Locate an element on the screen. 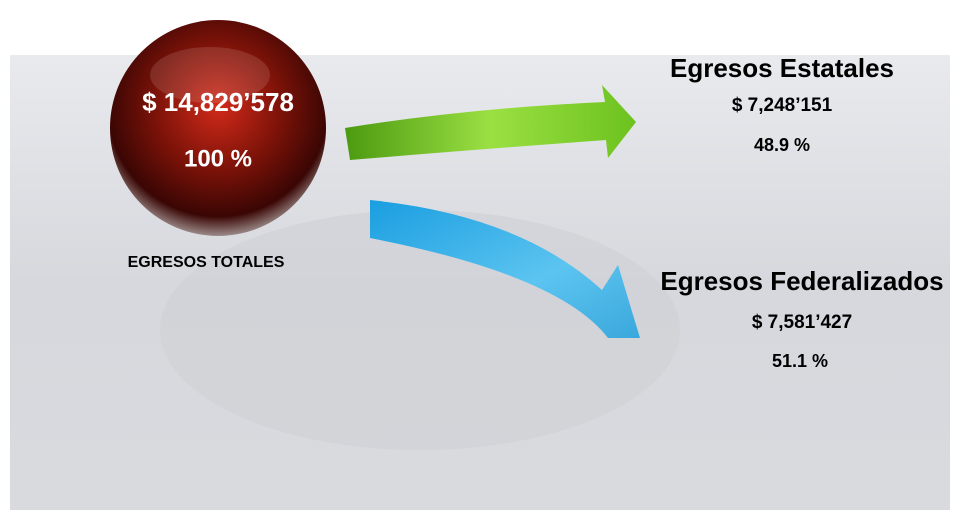 This screenshot has height=518, width=961. branch-title: Egresos Estatales is located at coordinates (782, 68).